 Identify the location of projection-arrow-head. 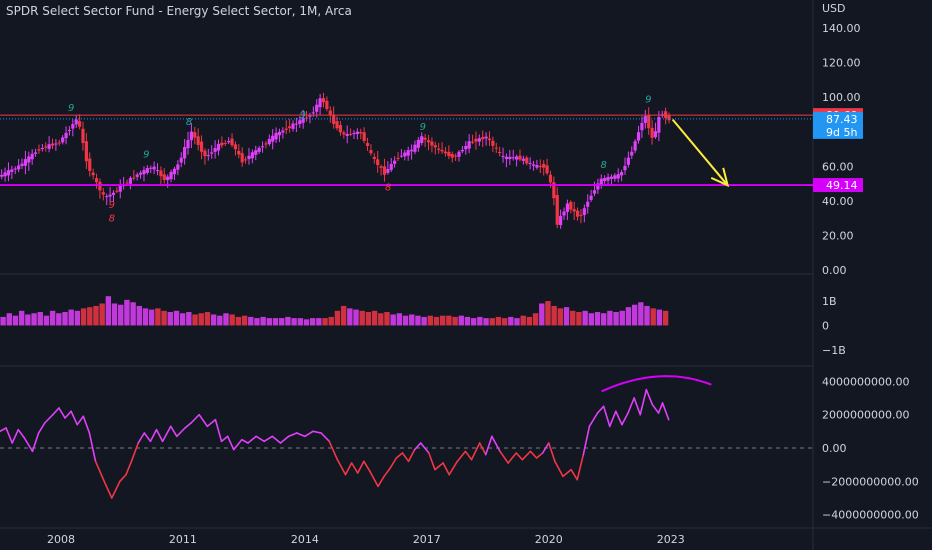
(720, 177).